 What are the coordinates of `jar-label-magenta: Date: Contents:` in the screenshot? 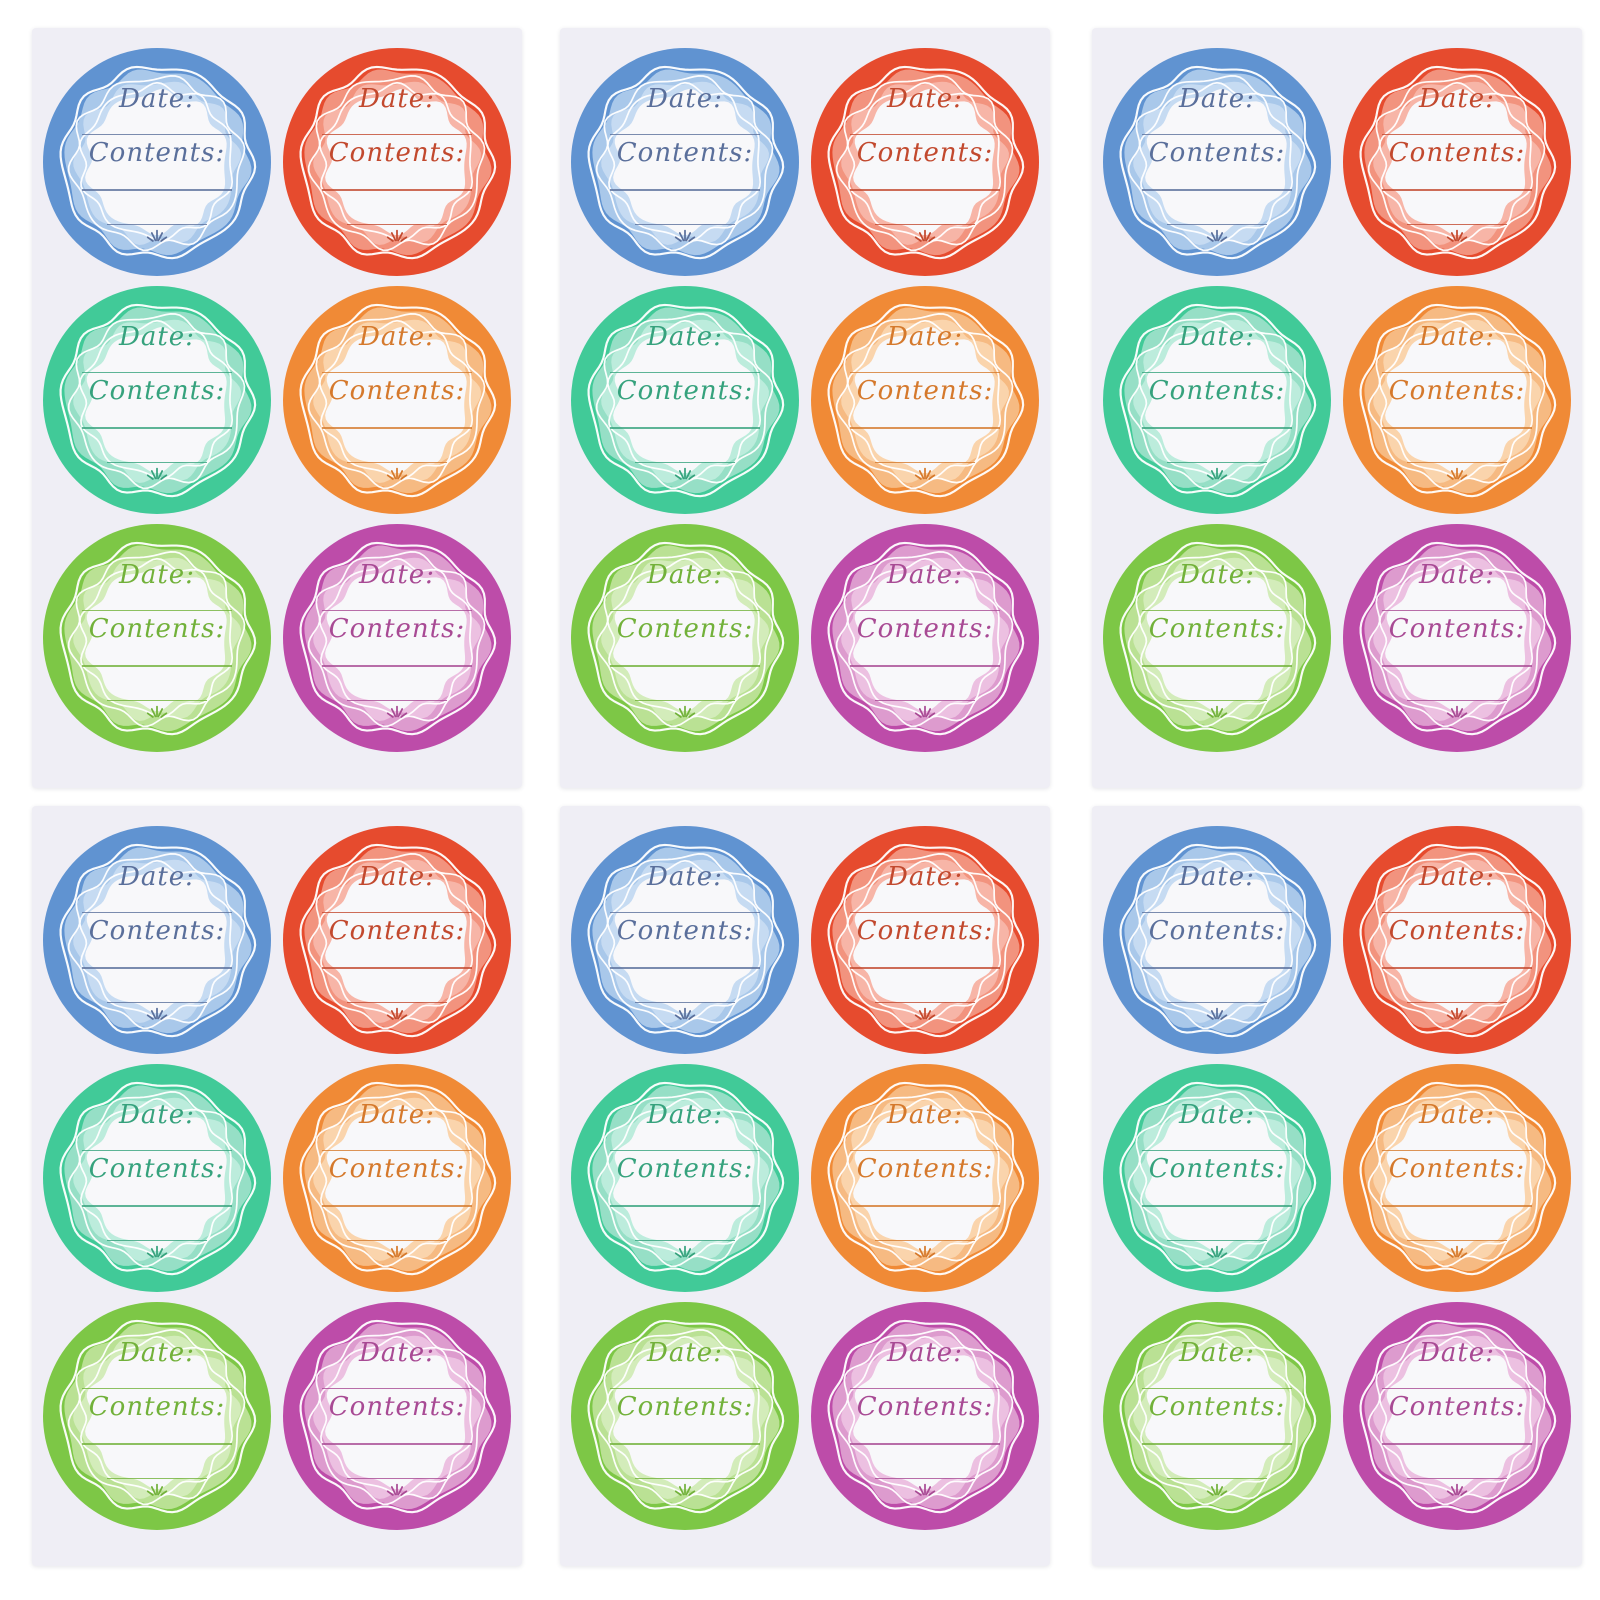 It's located at (397, 1416).